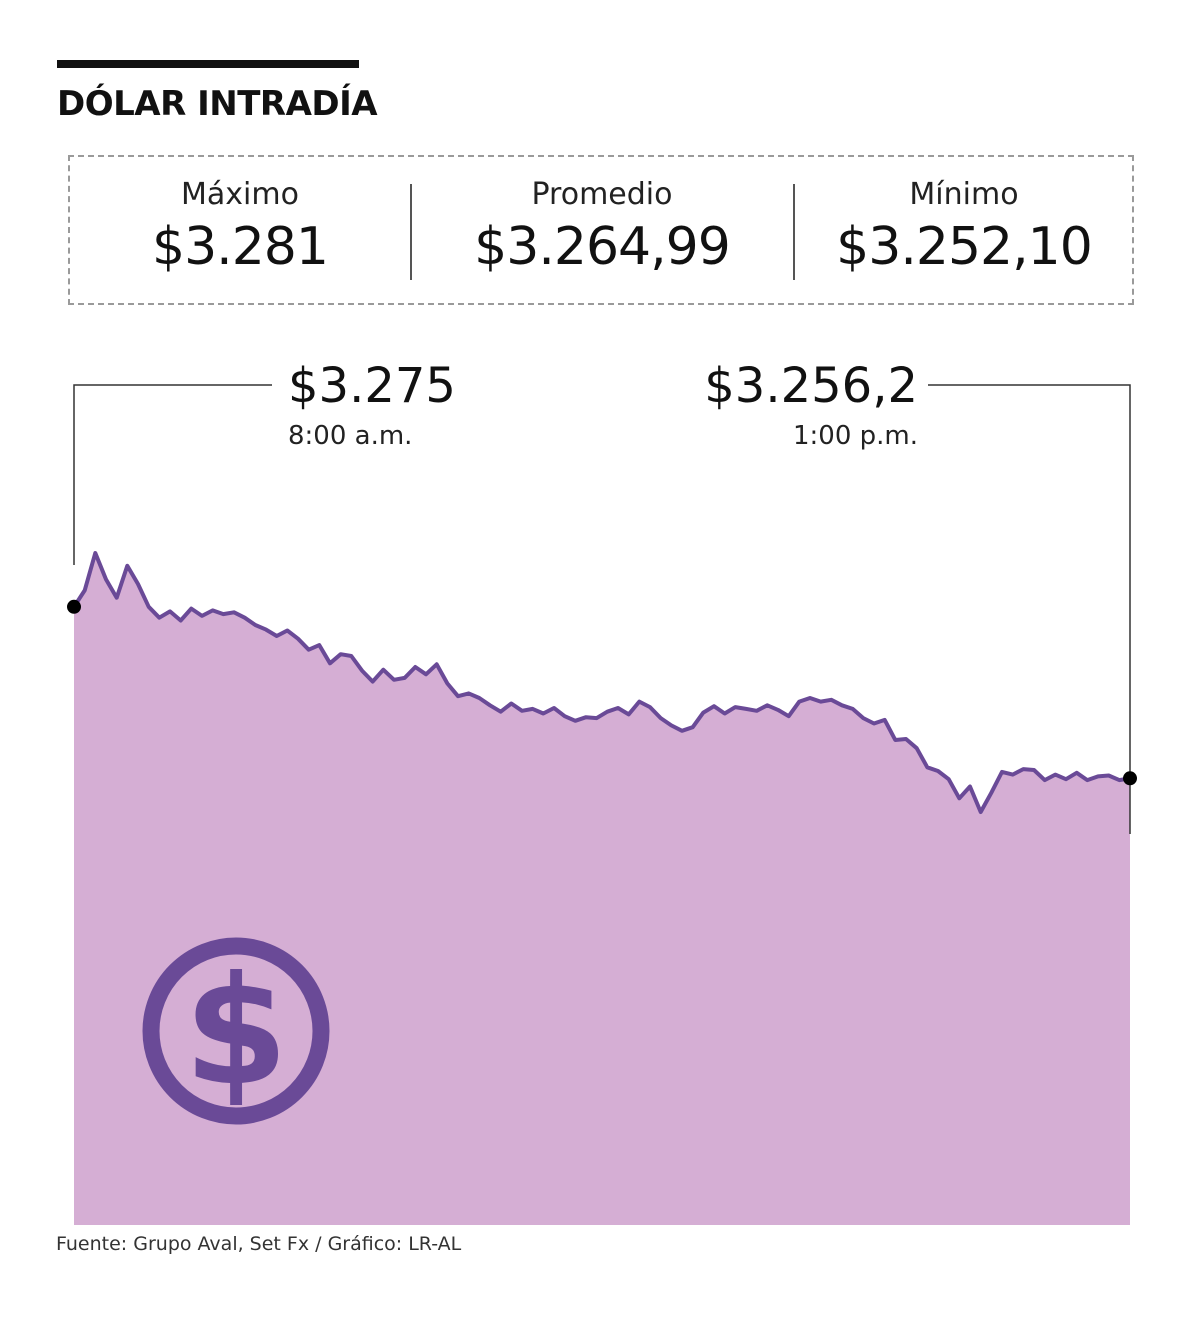  I want to click on stat-min-value: $3.252,10, so click(964, 247).